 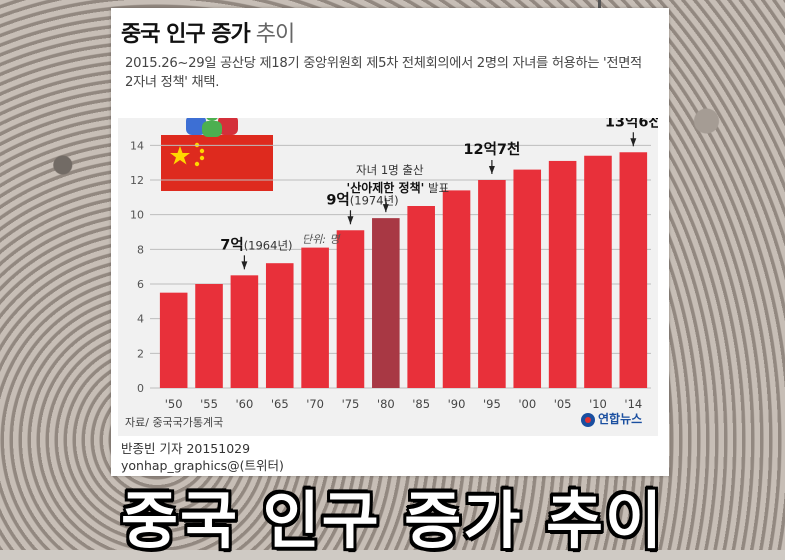 What do you see at coordinates (244, 404) in the screenshot?
I see `x-tick-label: '60` at bounding box center [244, 404].